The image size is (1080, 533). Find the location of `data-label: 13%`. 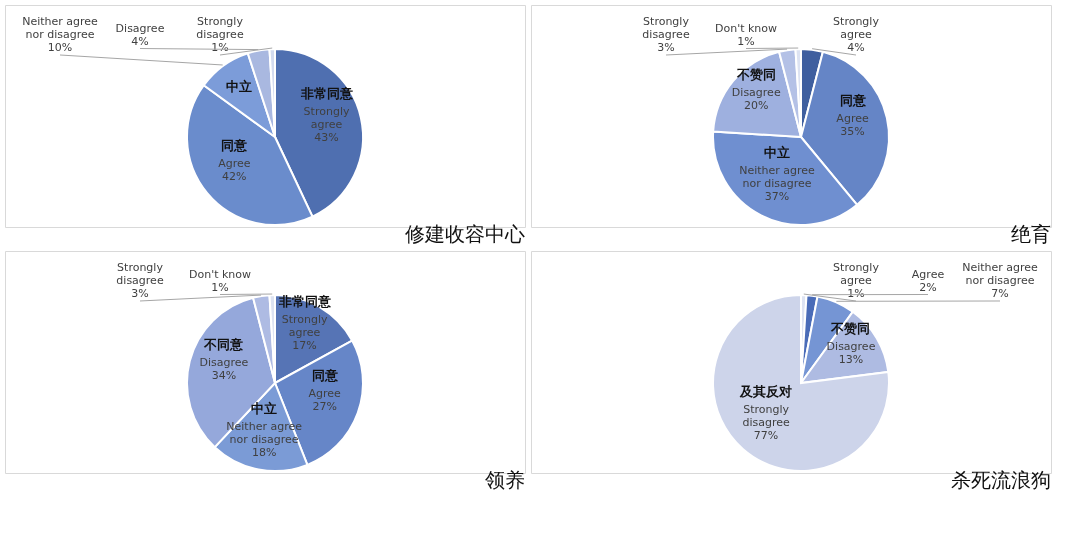

data-label: 13% is located at coordinates (851, 359).